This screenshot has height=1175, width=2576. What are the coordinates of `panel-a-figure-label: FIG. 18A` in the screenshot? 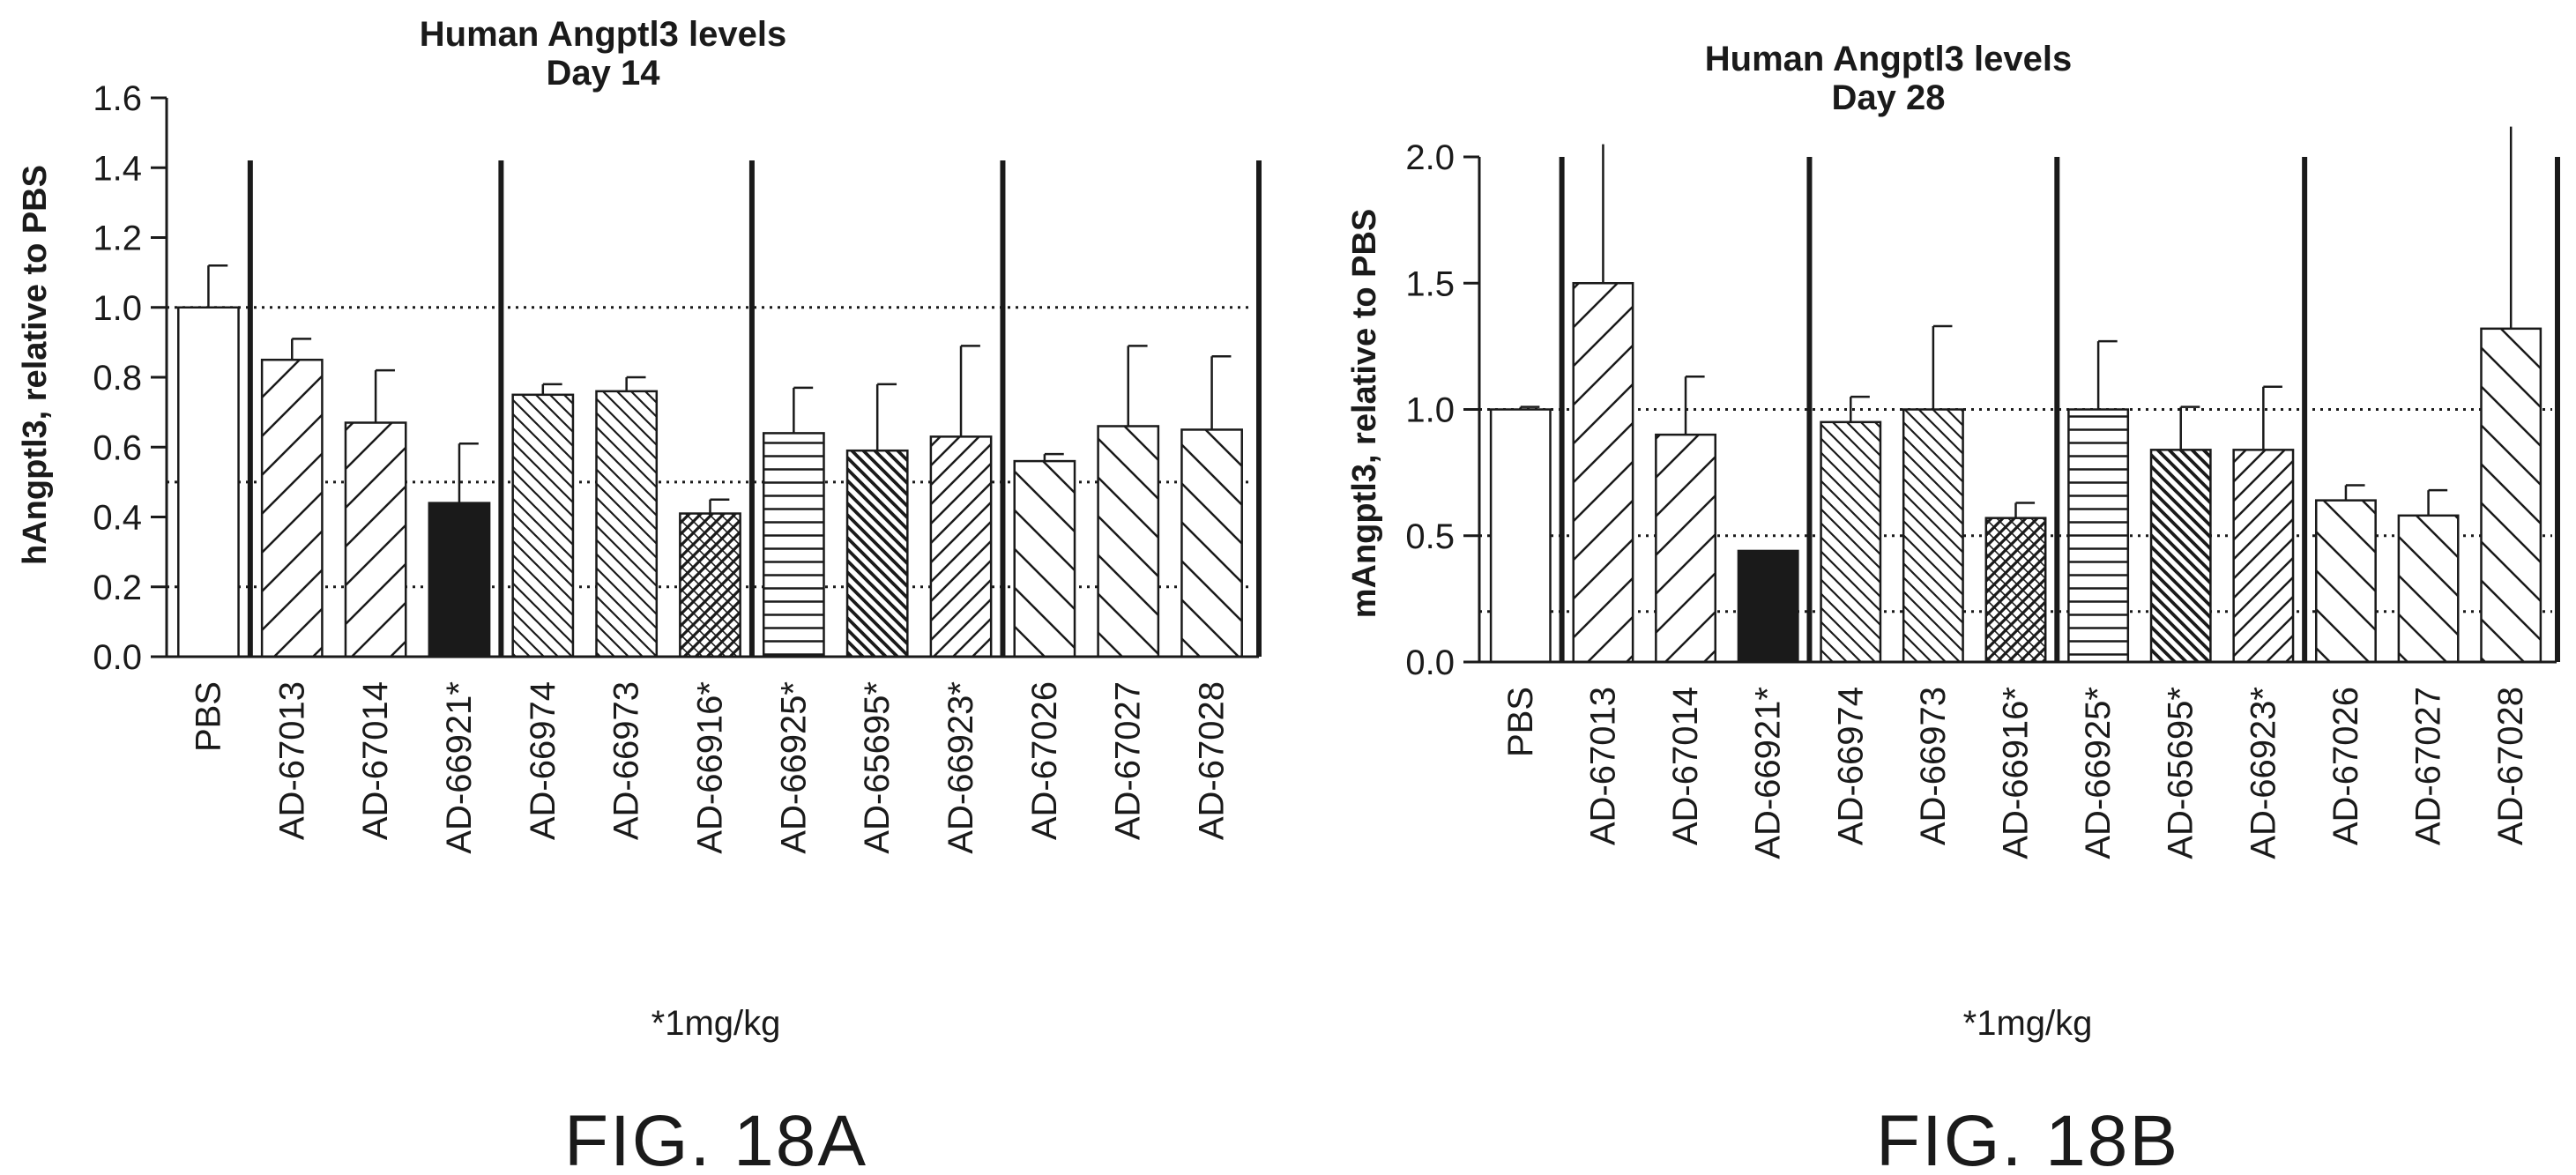 It's located at (716, 1138).